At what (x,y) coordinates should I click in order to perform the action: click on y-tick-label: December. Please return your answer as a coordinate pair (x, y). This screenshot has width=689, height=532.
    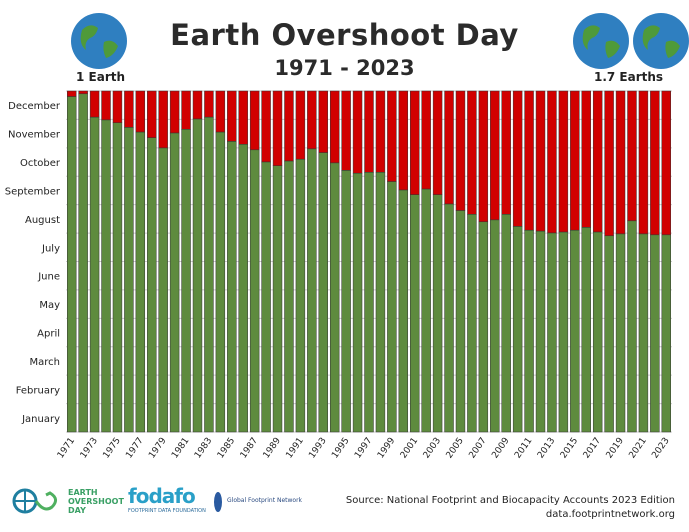
    Looking at the image, I should click on (34, 106).